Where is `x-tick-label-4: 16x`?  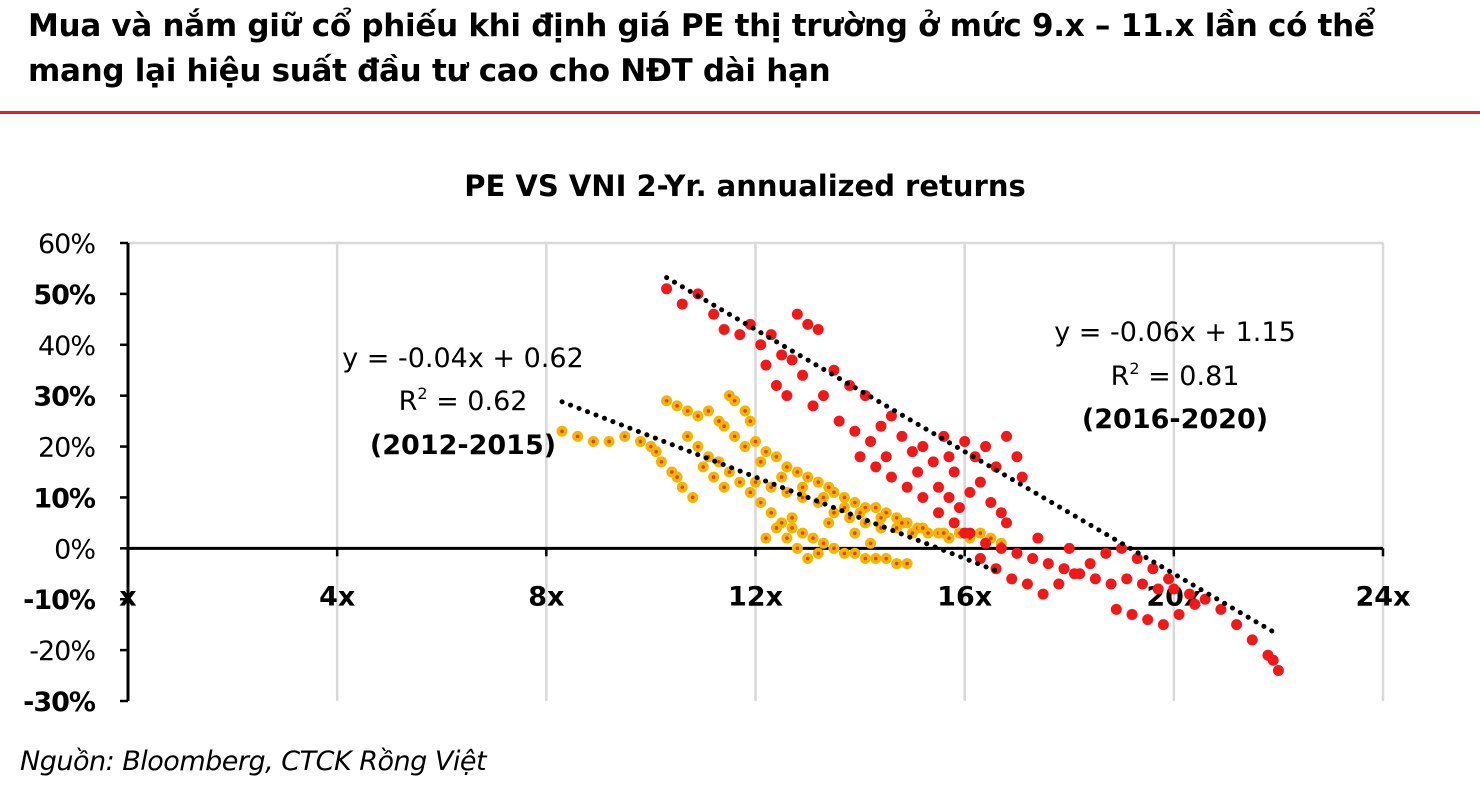 x-tick-label-4: 16x is located at coordinates (964, 596).